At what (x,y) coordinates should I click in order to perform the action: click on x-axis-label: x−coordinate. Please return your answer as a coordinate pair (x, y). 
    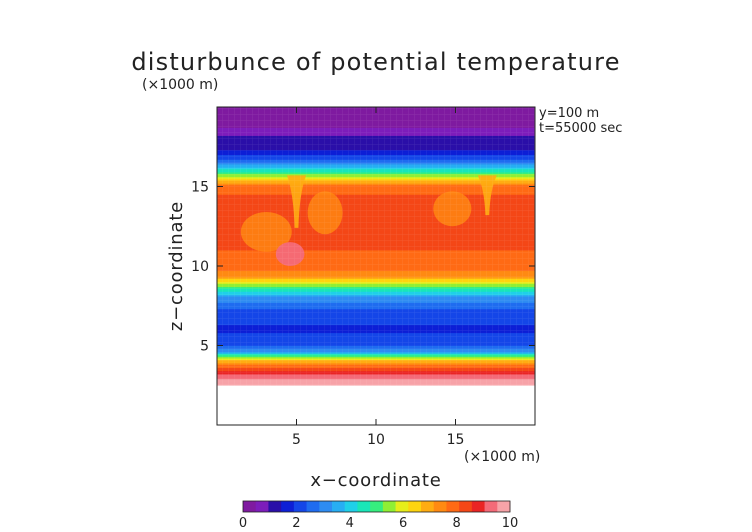
    Looking at the image, I should click on (375, 480).